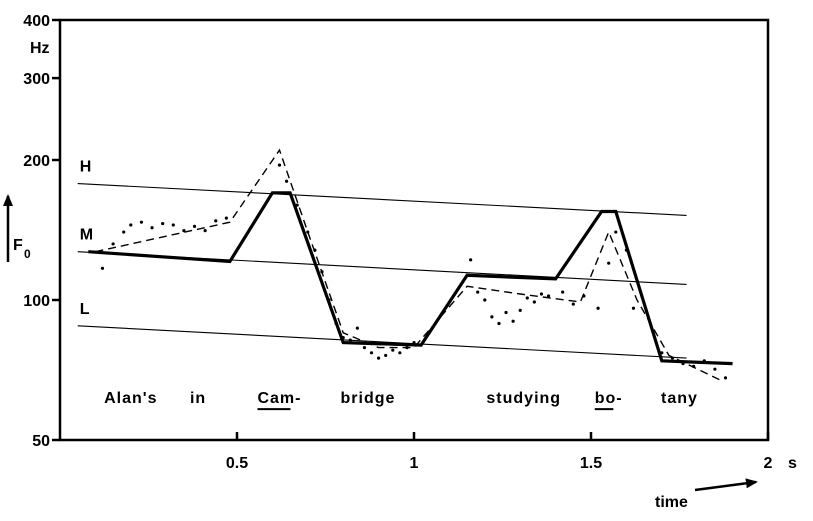 The height and width of the screenshot is (521, 813). I want to click on y-axis-label: F 0, so click(16, 228).